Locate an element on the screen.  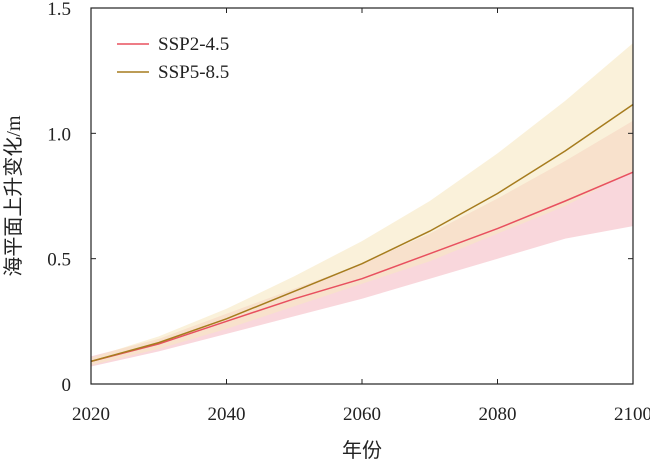
x-tick-label: 2040 is located at coordinates (227, 414).